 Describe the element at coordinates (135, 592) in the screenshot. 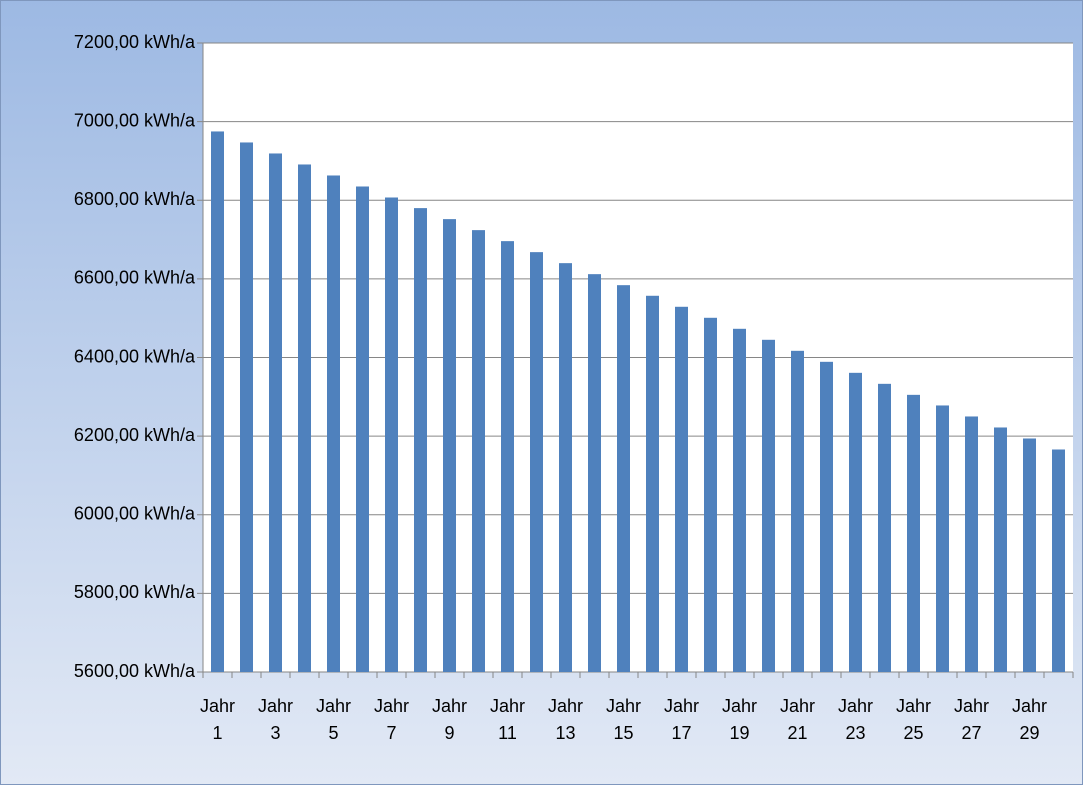

I see `y-tick-label: 5800,00 kWh/a` at that location.